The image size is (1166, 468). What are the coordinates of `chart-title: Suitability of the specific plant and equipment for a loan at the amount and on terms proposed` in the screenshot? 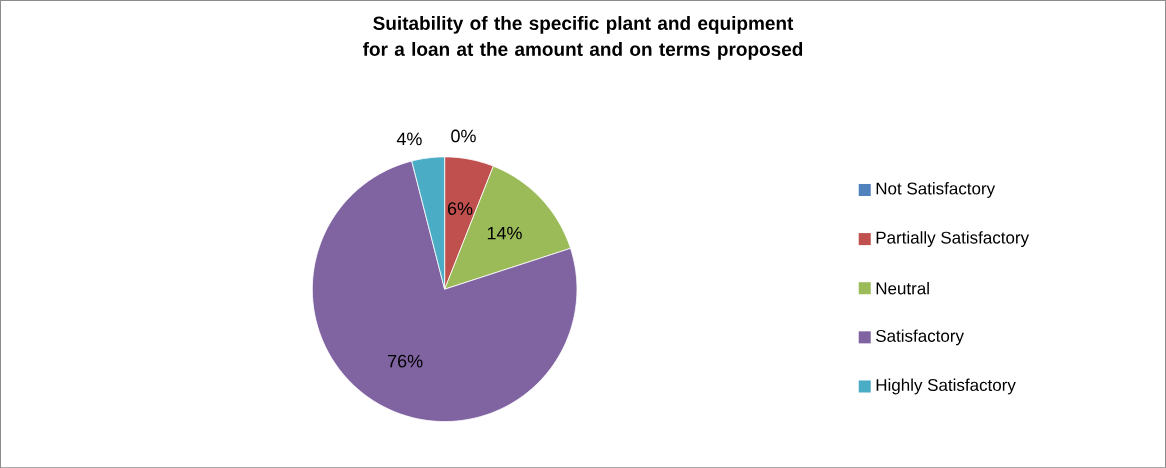 It's located at (582, 37).